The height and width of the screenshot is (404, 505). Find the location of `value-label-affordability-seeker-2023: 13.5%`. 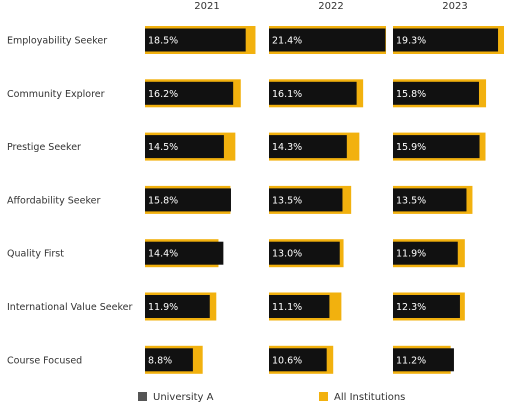

value-label-affordability-seeker-2023: 13.5% is located at coordinates (411, 200).